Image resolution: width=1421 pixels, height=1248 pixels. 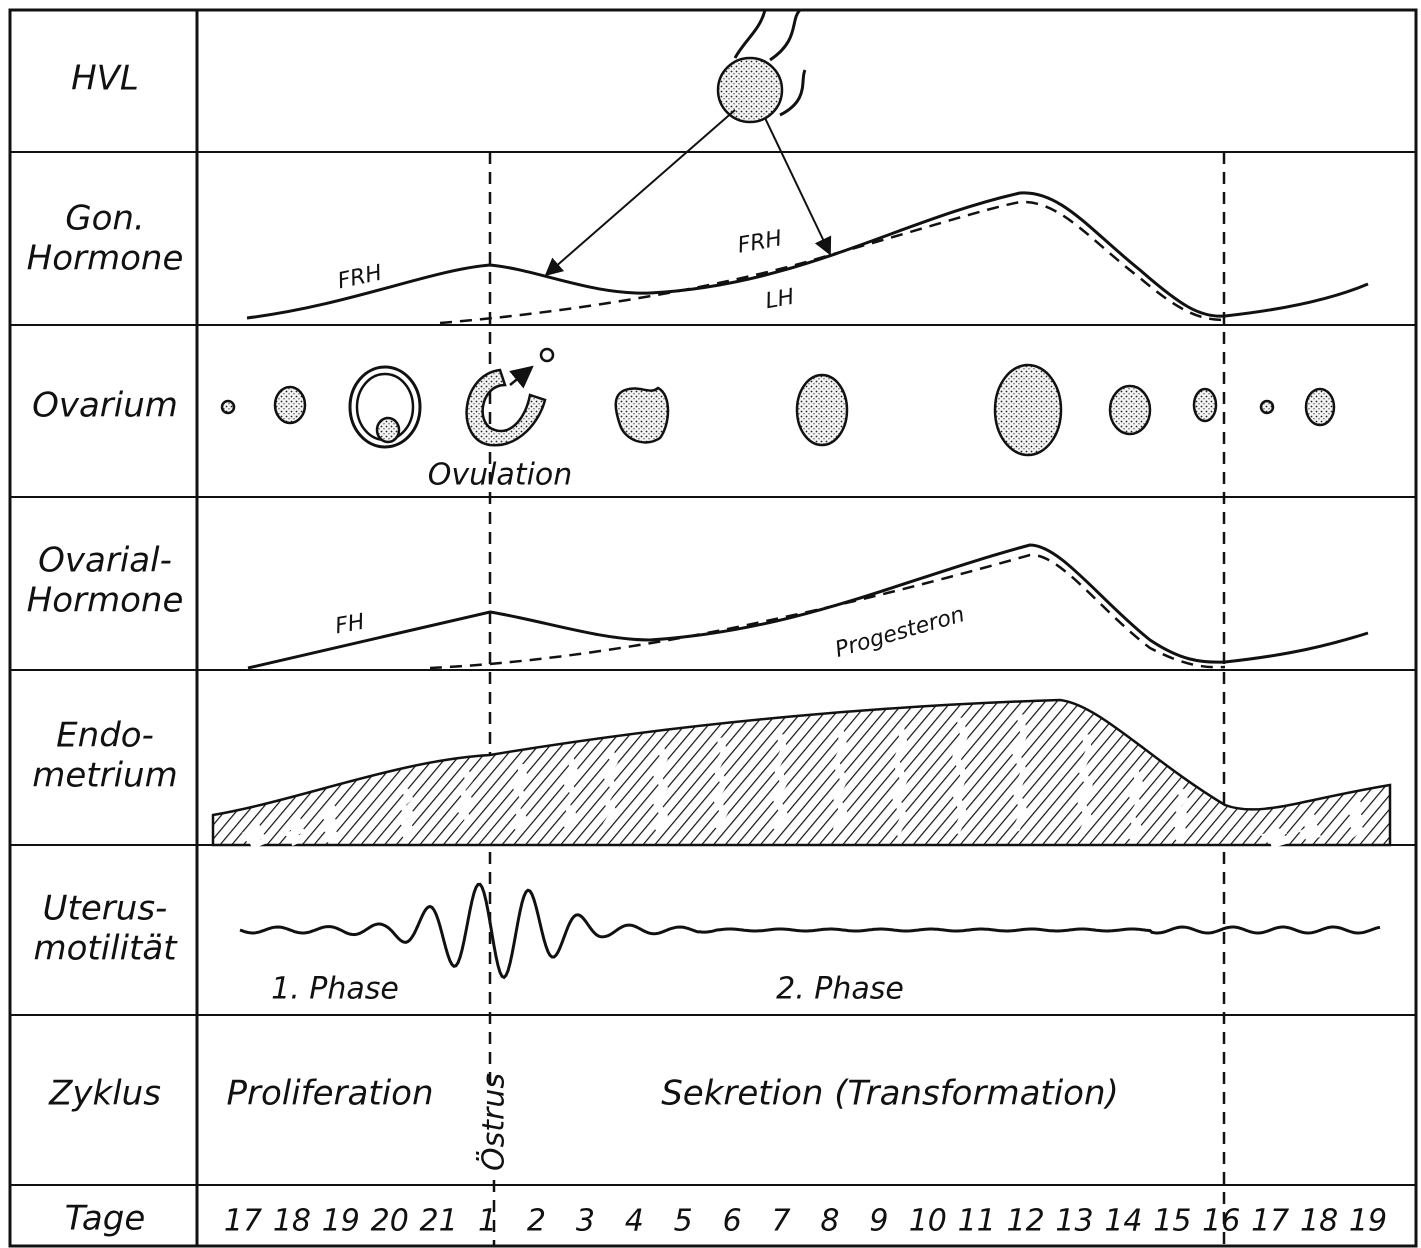 What do you see at coordinates (732, 1221) in the screenshot?
I see `day-label: 6` at bounding box center [732, 1221].